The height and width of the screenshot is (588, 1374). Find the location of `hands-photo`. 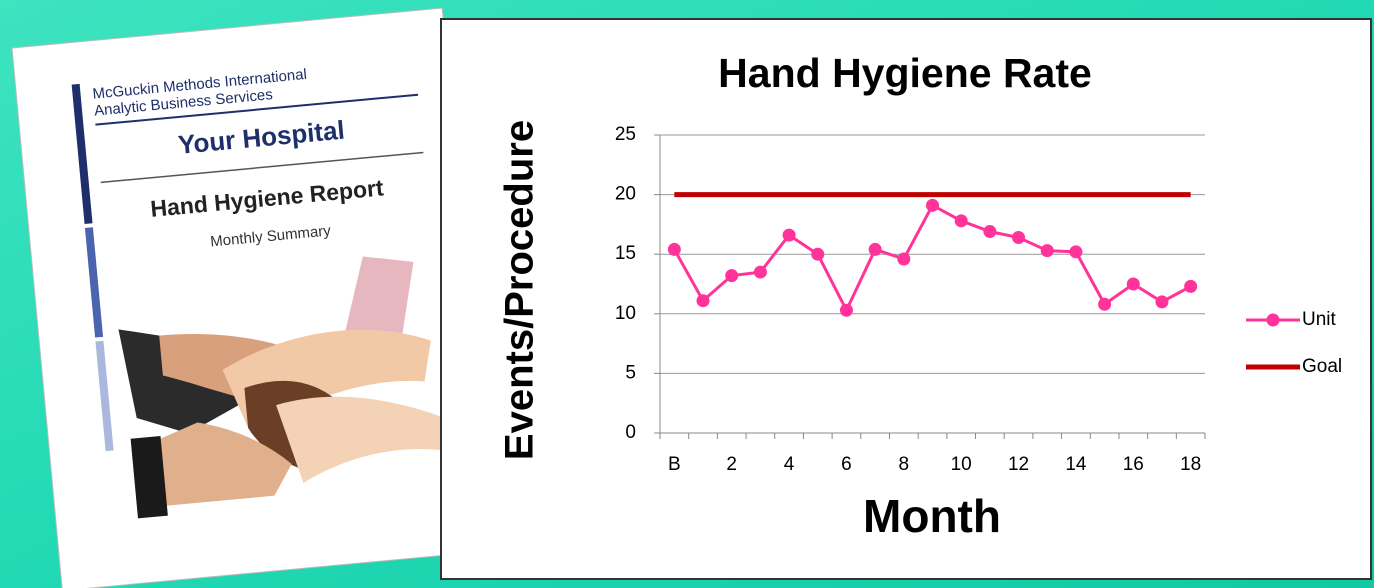

hands-photo is located at coordinates (283, 387).